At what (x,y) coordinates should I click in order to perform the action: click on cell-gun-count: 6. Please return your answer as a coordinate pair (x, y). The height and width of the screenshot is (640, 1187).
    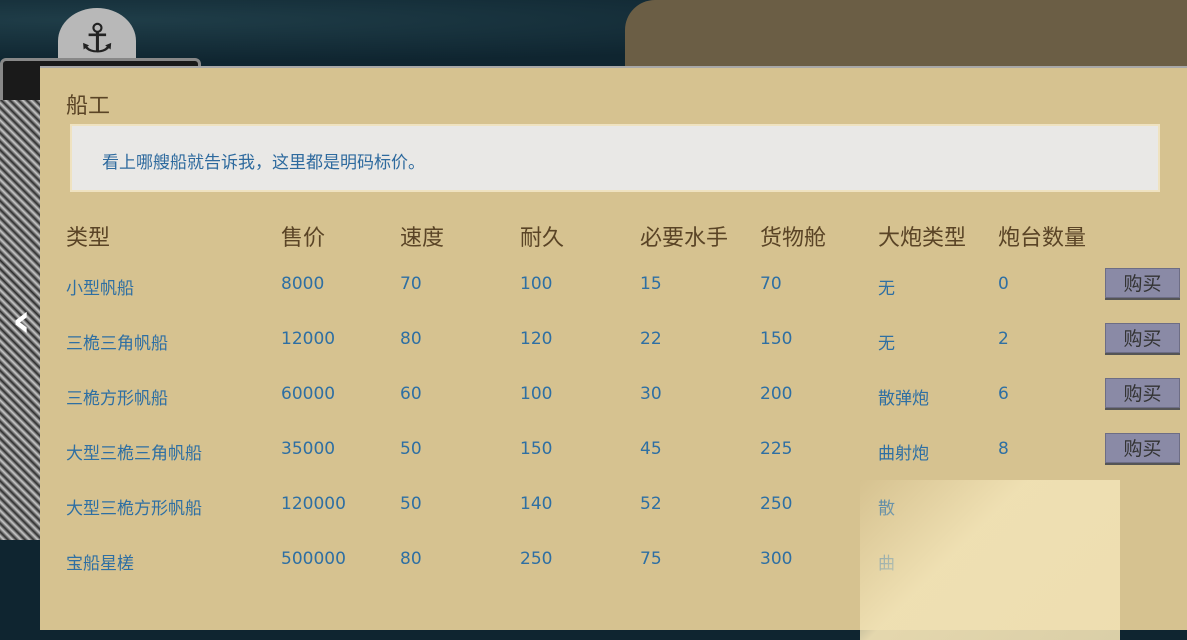
    Looking at the image, I should click on (1003, 394).